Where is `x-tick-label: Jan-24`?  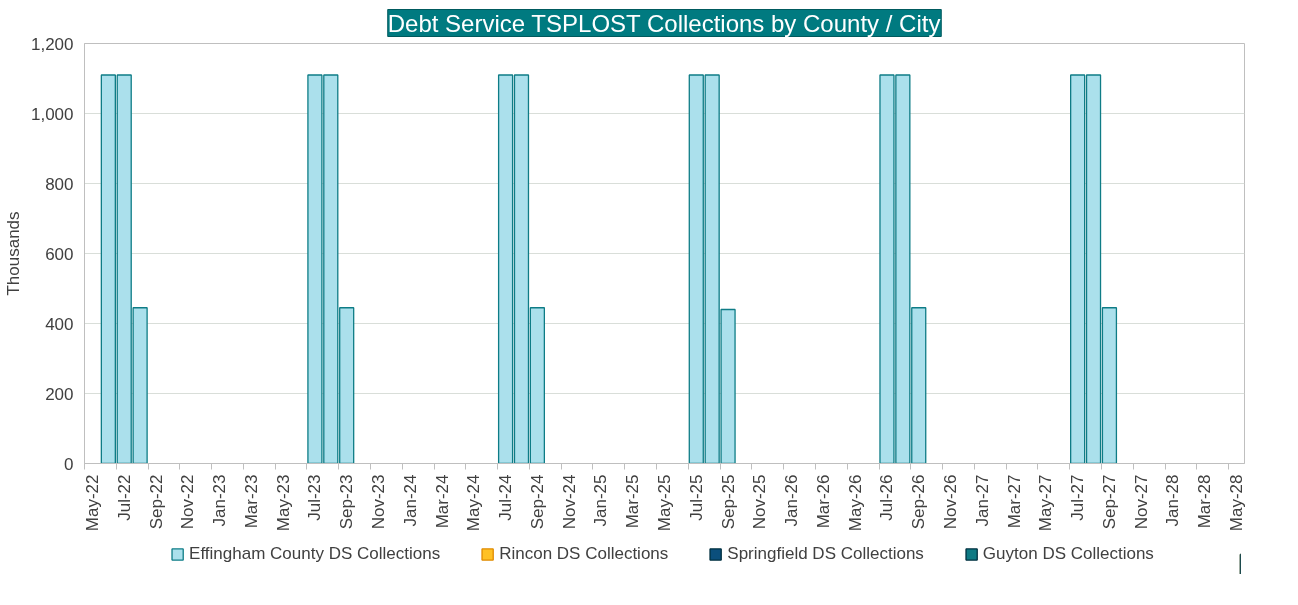 x-tick-label: Jan-24 is located at coordinates (410, 500).